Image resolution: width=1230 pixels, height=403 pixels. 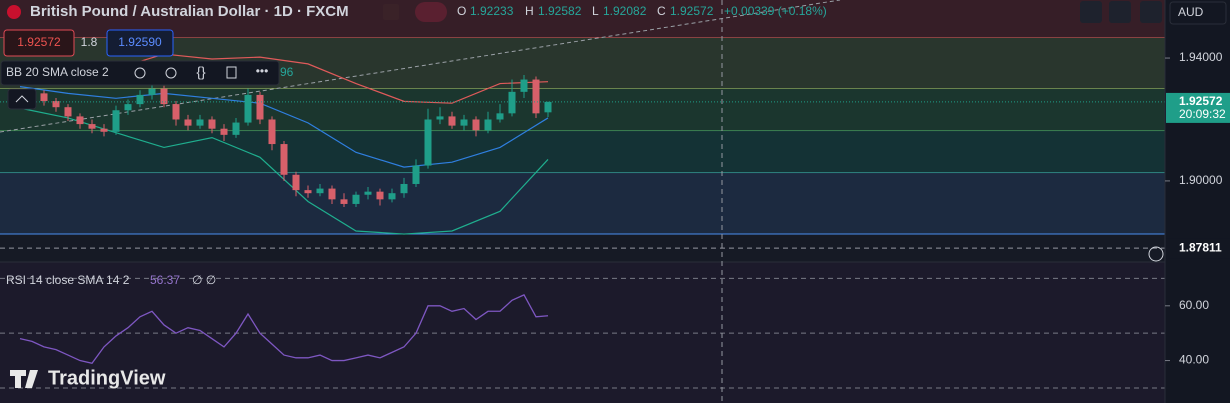 What do you see at coordinates (1201, 57) in the screenshot?
I see `price-tick-label: 1.94000` at bounding box center [1201, 57].